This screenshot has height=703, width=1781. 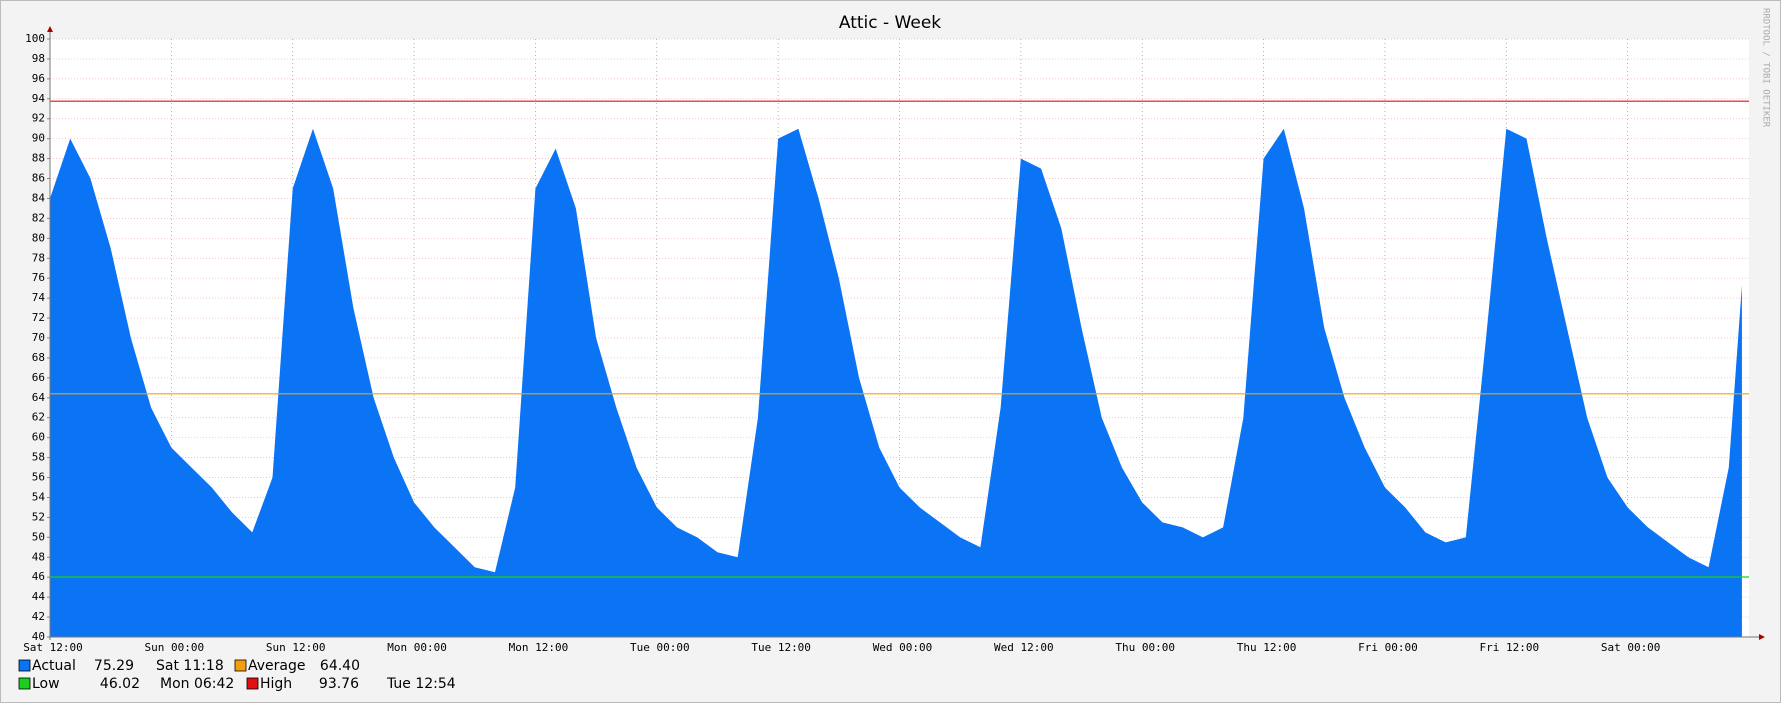 I want to click on y-tick-label: 70, so click(x=38, y=337).